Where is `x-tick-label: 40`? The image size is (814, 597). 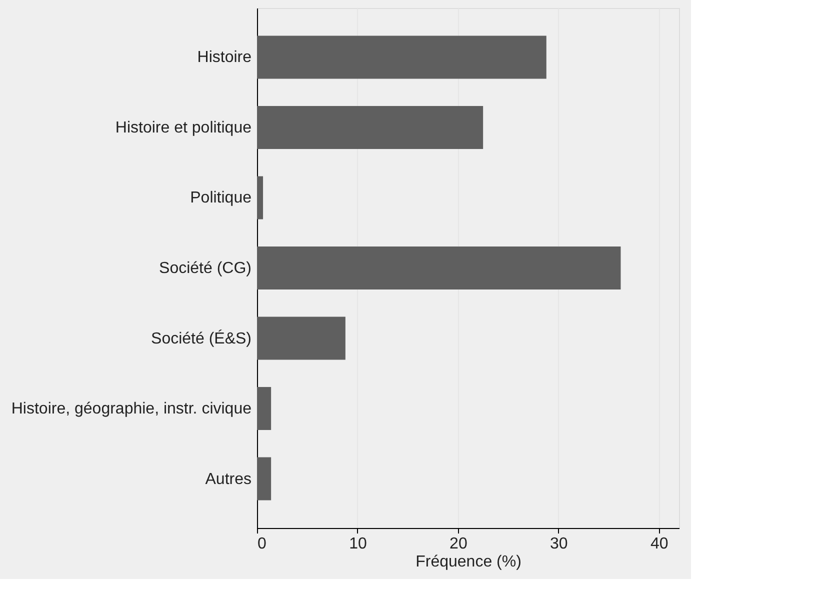 x-tick-label: 40 is located at coordinates (659, 544).